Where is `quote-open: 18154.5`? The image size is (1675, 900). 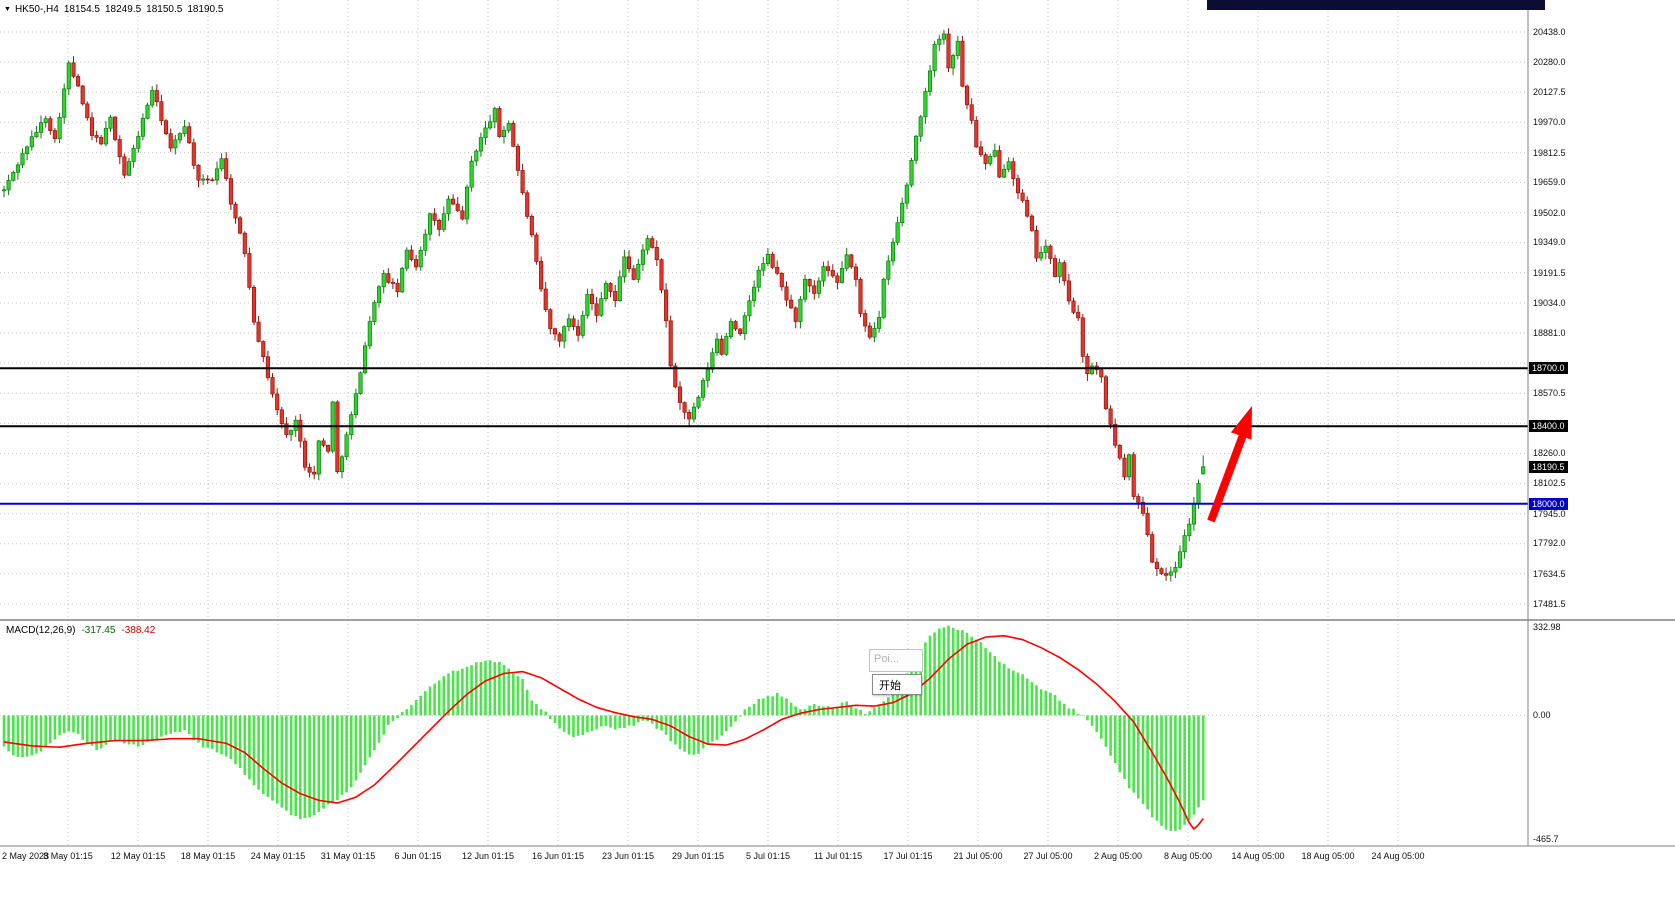
quote-open: 18154.5 is located at coordinates (81, 9).